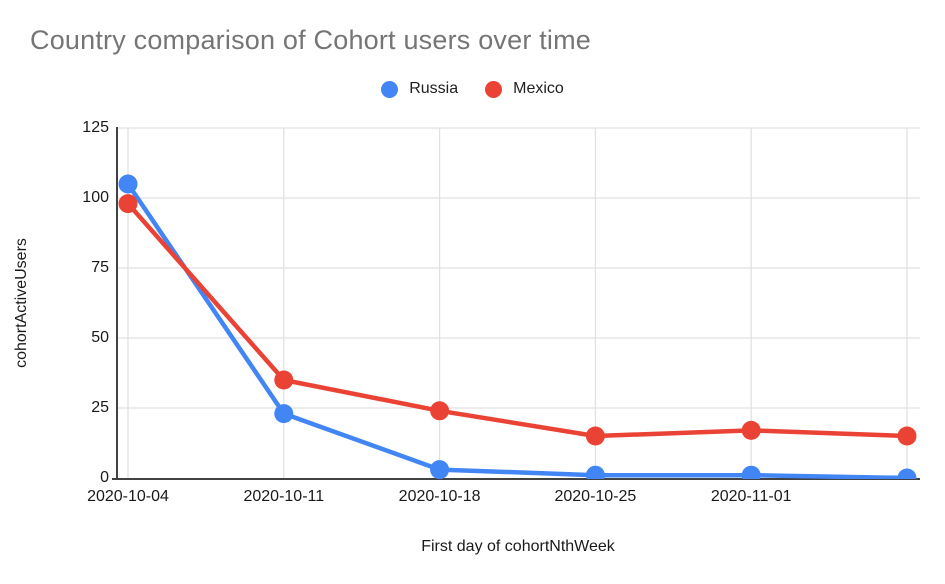 The height and width of the screenshot is (584, 945). Describe the element at coordinates (518, 546) in the screenshot. I see `x-axis-title: First day of cohortNthWeek` at that location.